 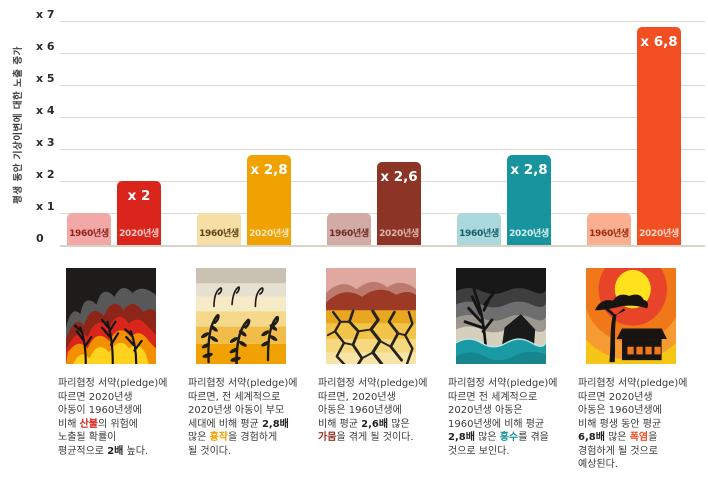 I want to click on bar-1960-heatwave: 1960년생, so click(x=609, y=229).